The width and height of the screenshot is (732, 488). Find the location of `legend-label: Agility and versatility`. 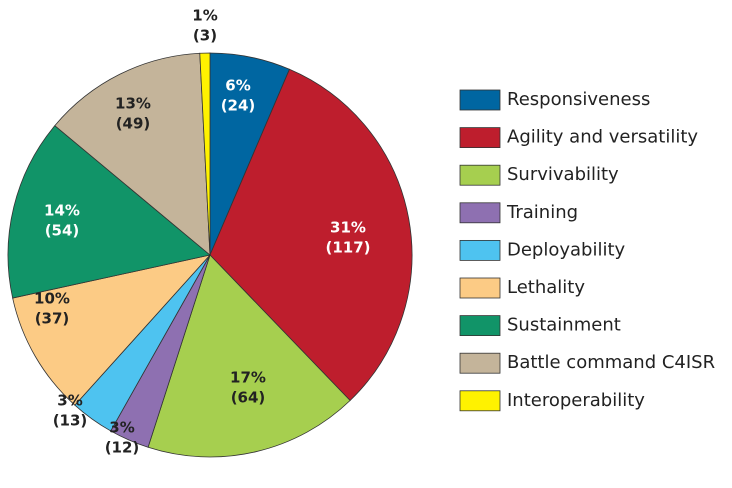

legend-label: Agility and versatility is located at coordinates (602, 137).